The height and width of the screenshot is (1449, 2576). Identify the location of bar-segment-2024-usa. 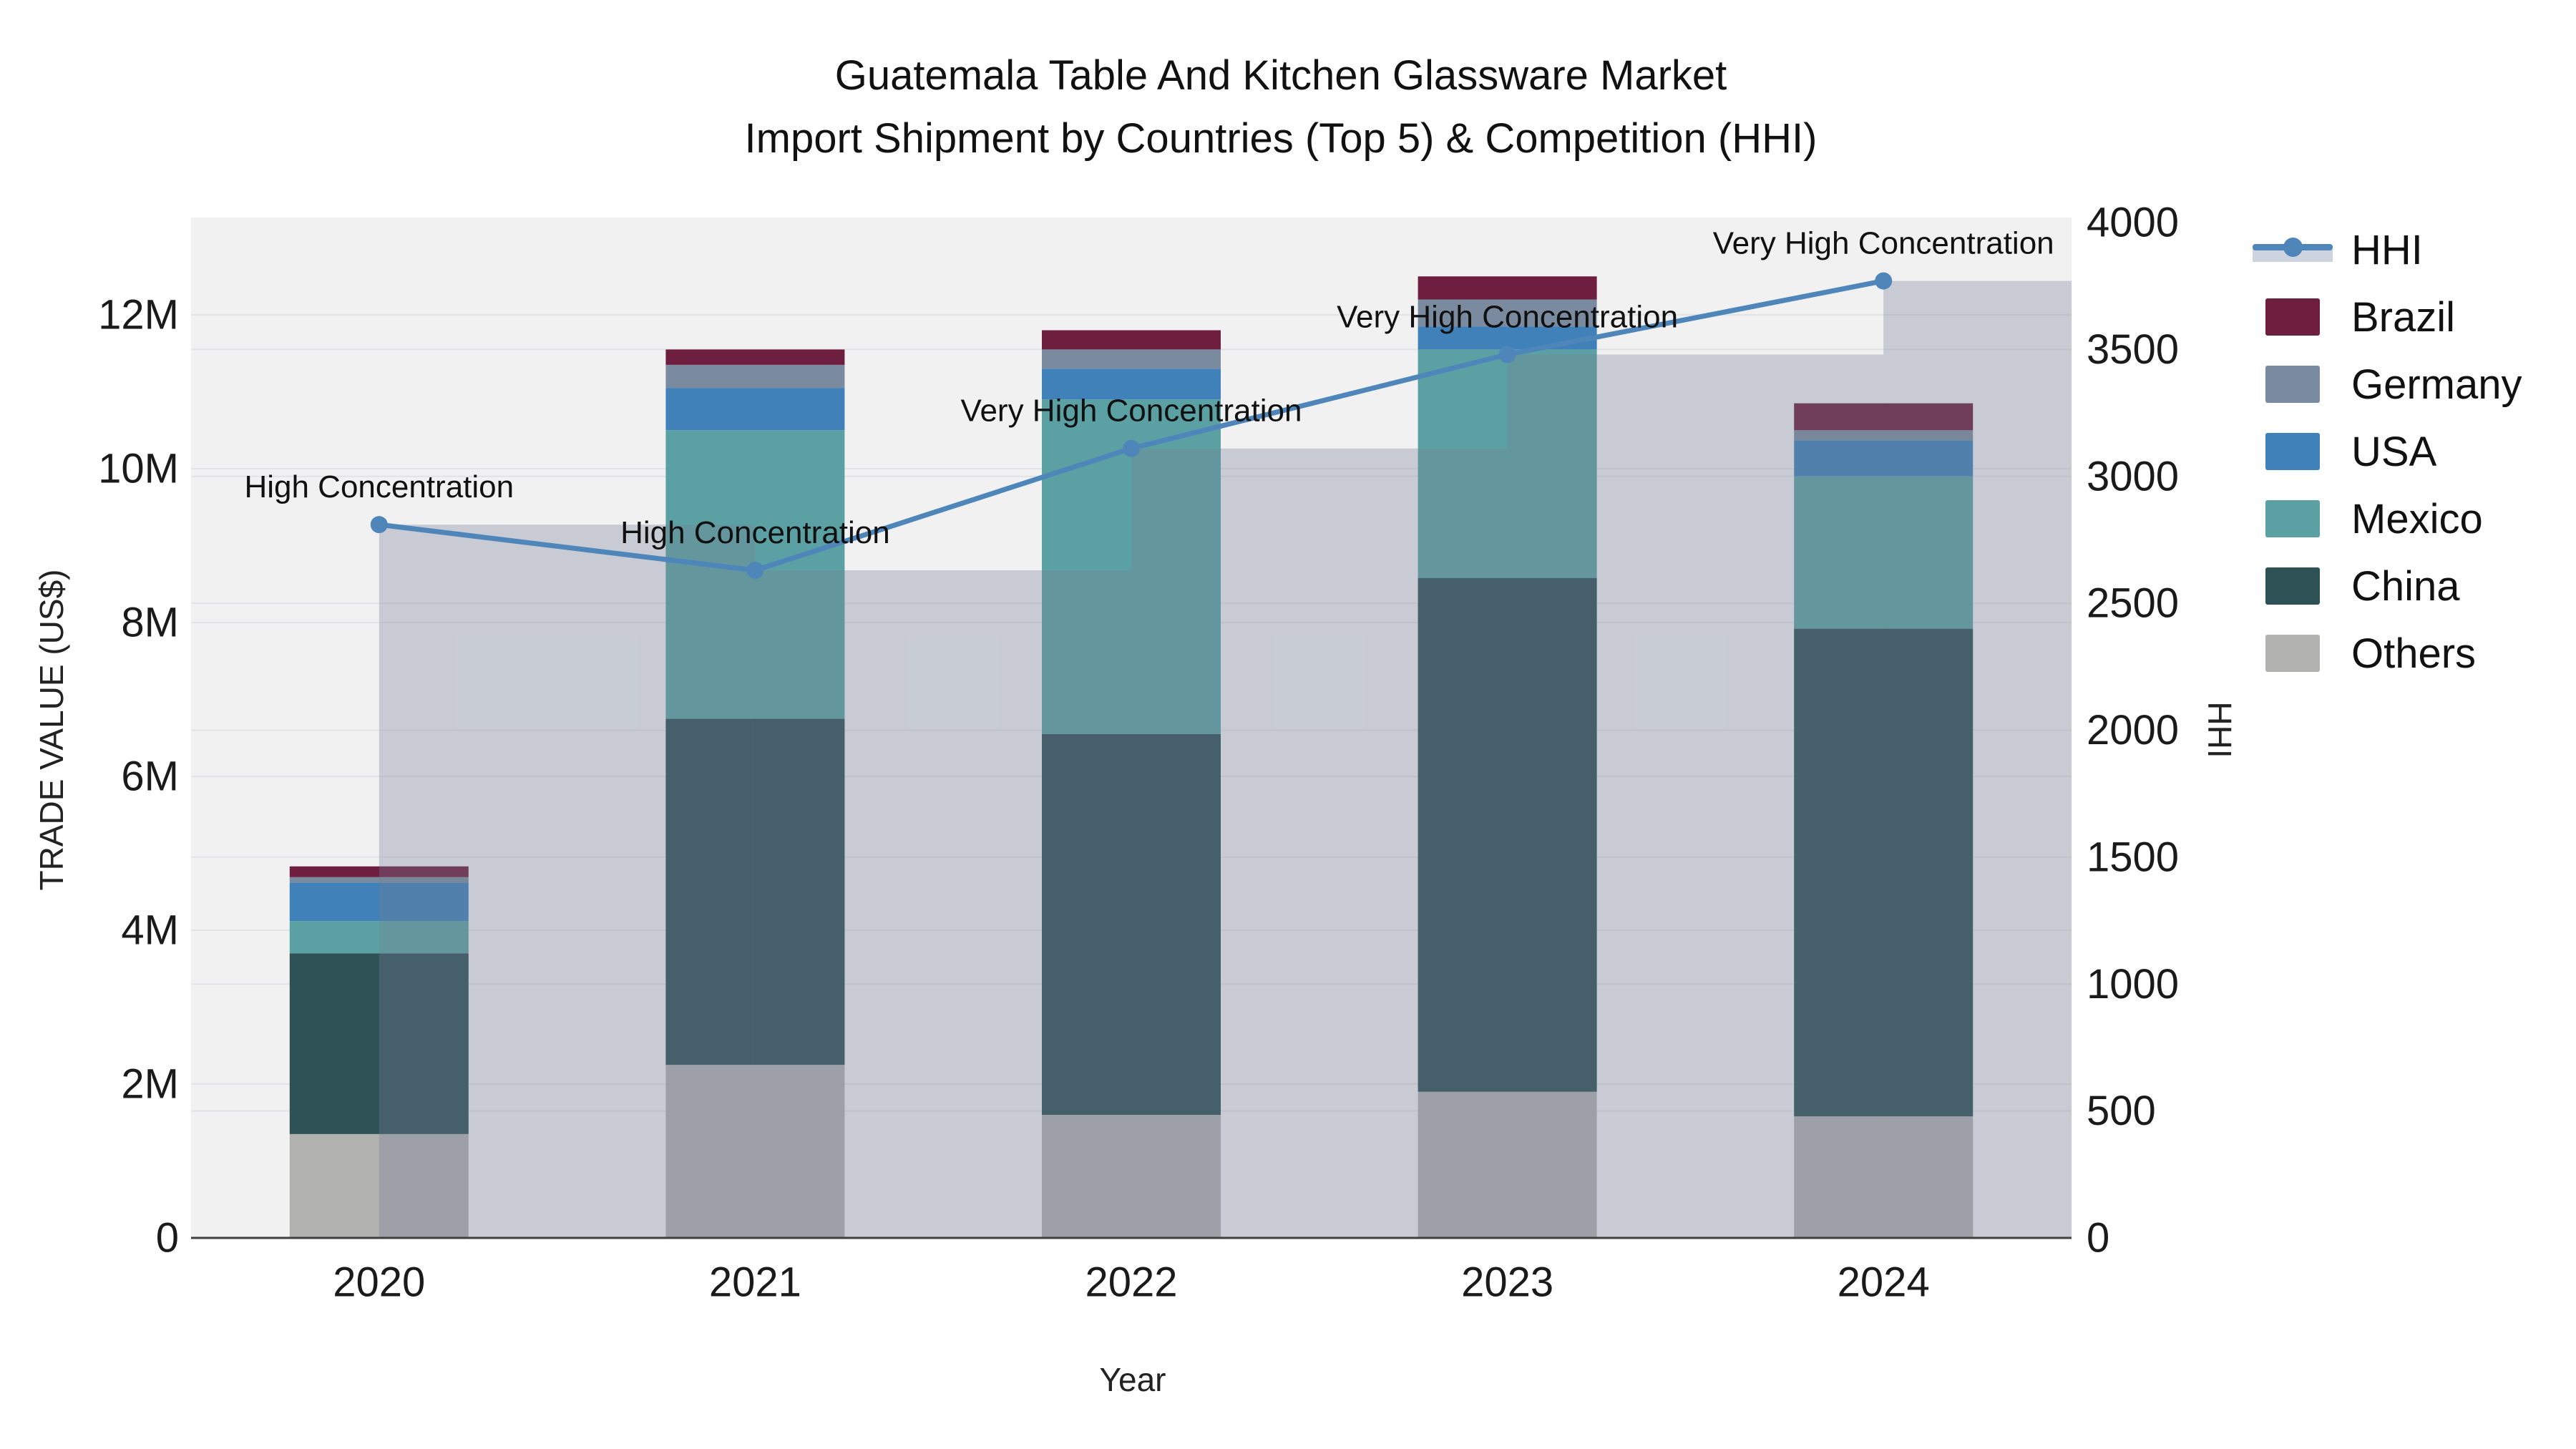
(1884, 458).